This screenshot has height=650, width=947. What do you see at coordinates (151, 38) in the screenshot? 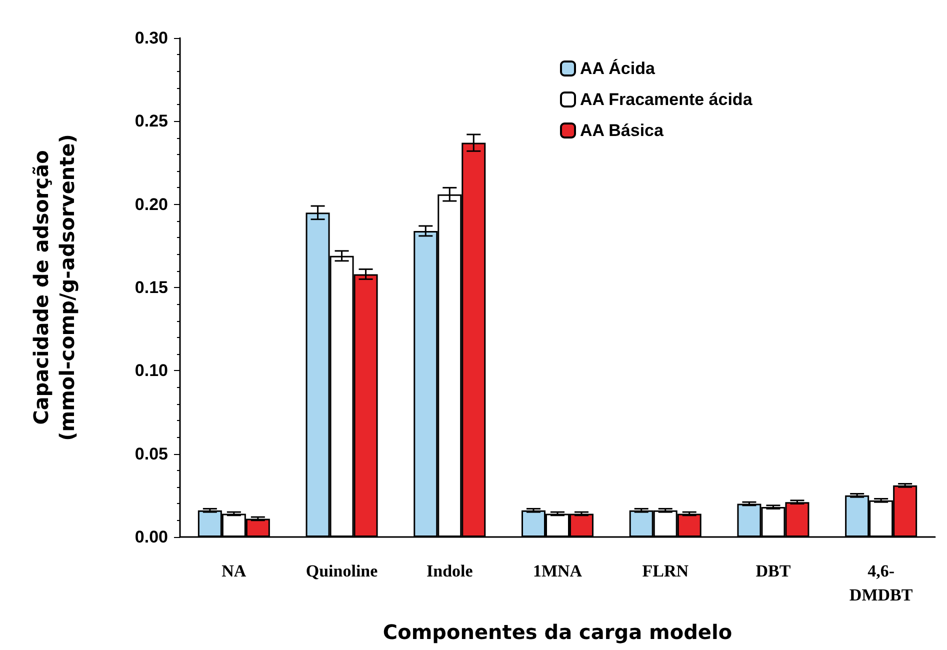
I see `y-tick-label: 0.30` at bounding box center [151, 38].